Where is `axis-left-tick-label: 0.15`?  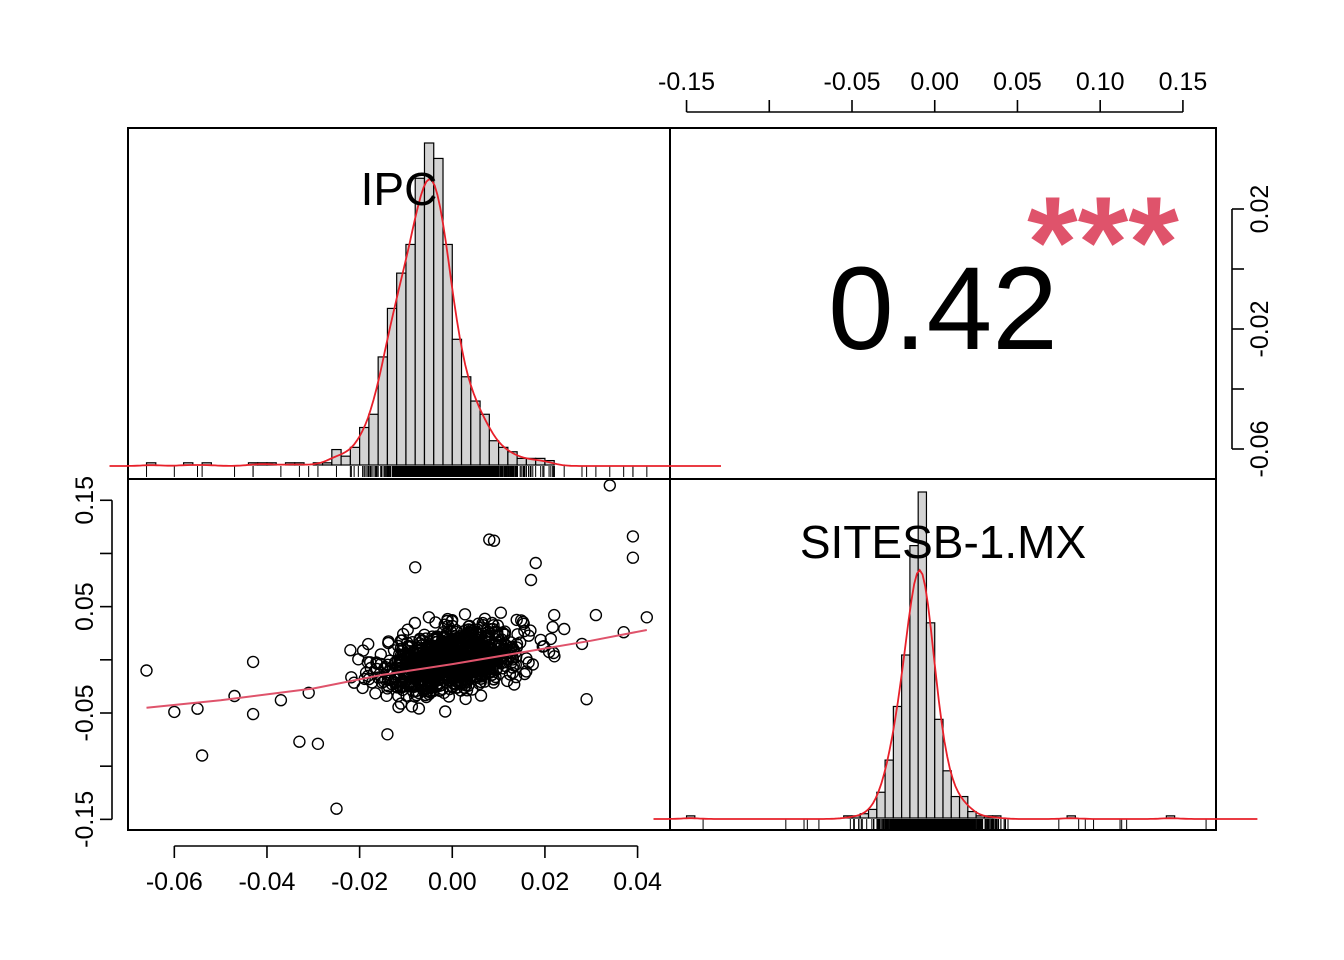
axis-left-tick-label: 0.15 is located at coordinates (85, 500).